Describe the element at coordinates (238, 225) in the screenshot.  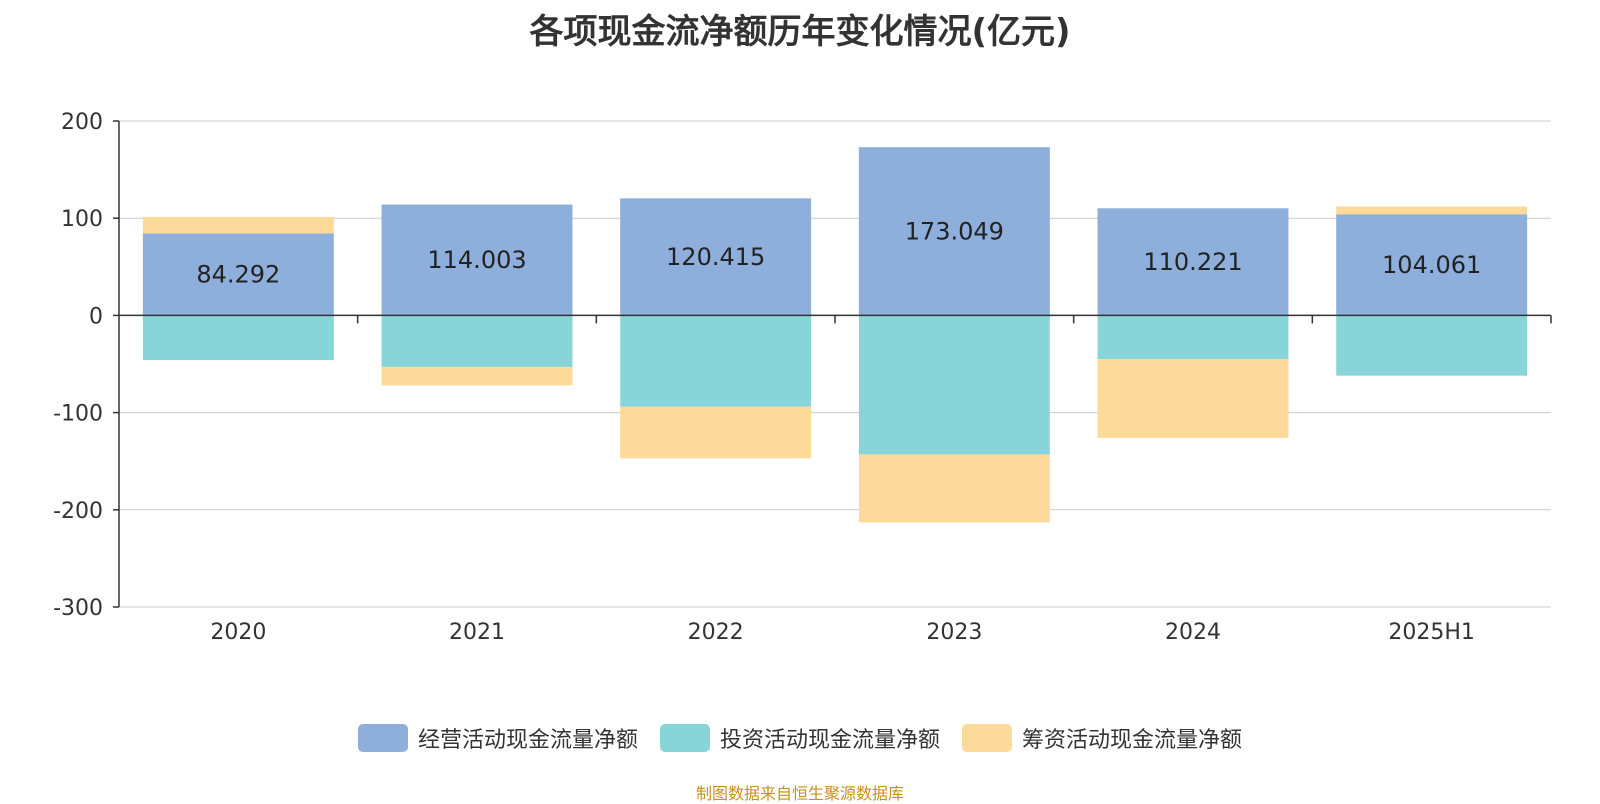
I see `bar-financing-2020` at that location.